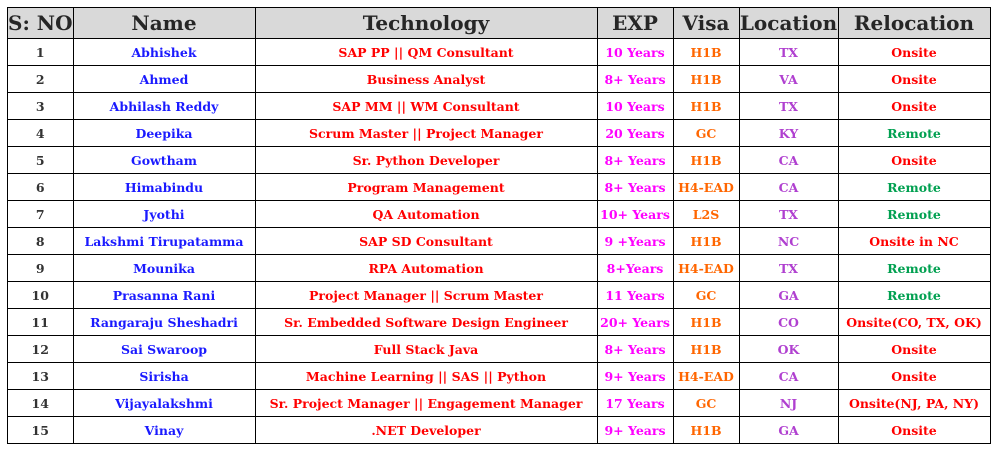  Describe the element at coordinates (426, 376) in the screenshot. I see `cell-technology: Machine Learning || SAS || Python` at that location.